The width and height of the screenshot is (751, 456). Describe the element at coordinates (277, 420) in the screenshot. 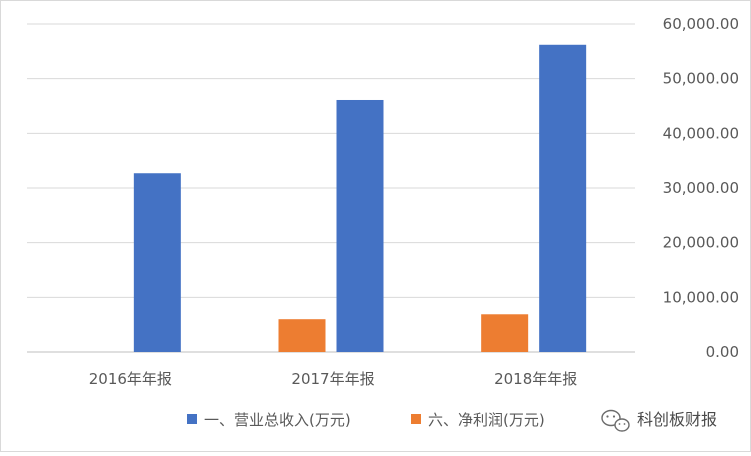

I see `legend-label-revenue: 一、营业总收入(万元)` at that location.